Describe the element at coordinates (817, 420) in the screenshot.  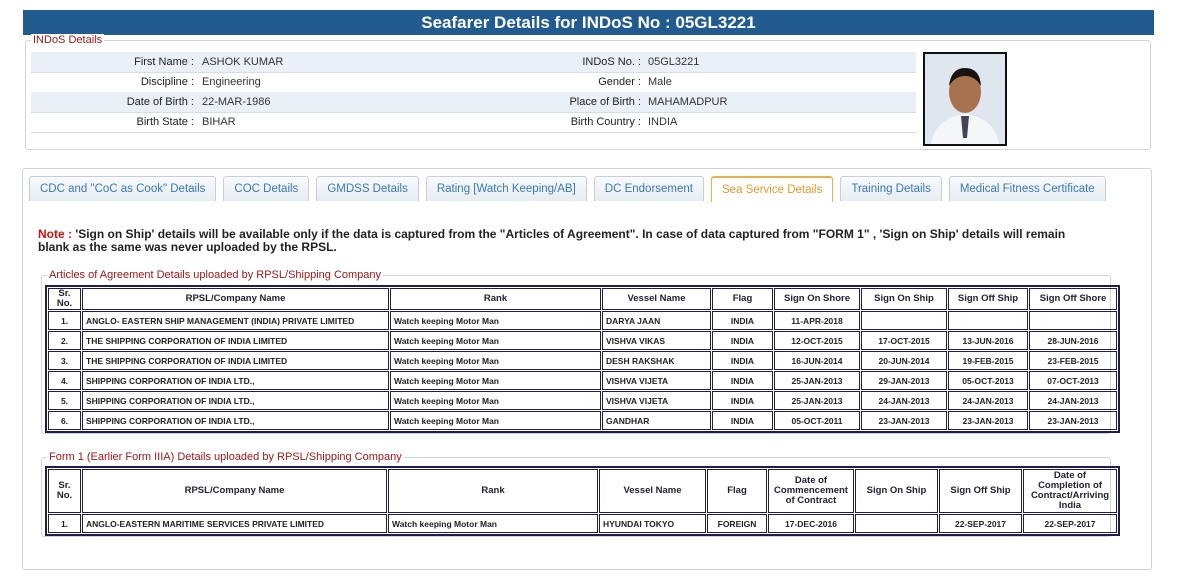
I see `table-cell: 05-OCT-2011` at that location.